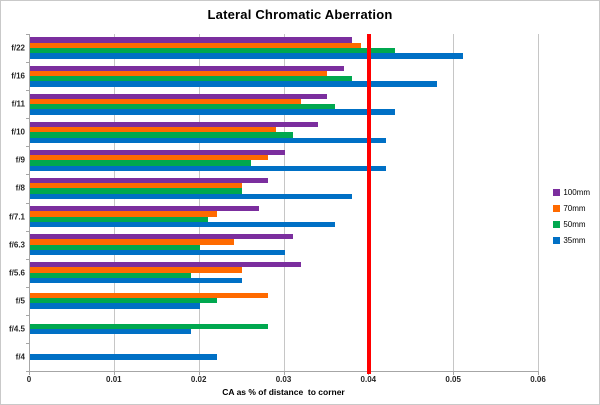 The width and height of the screenshot is (600, 405). I want to click on legend-item-35mm: 35mm, so click(571, 240).